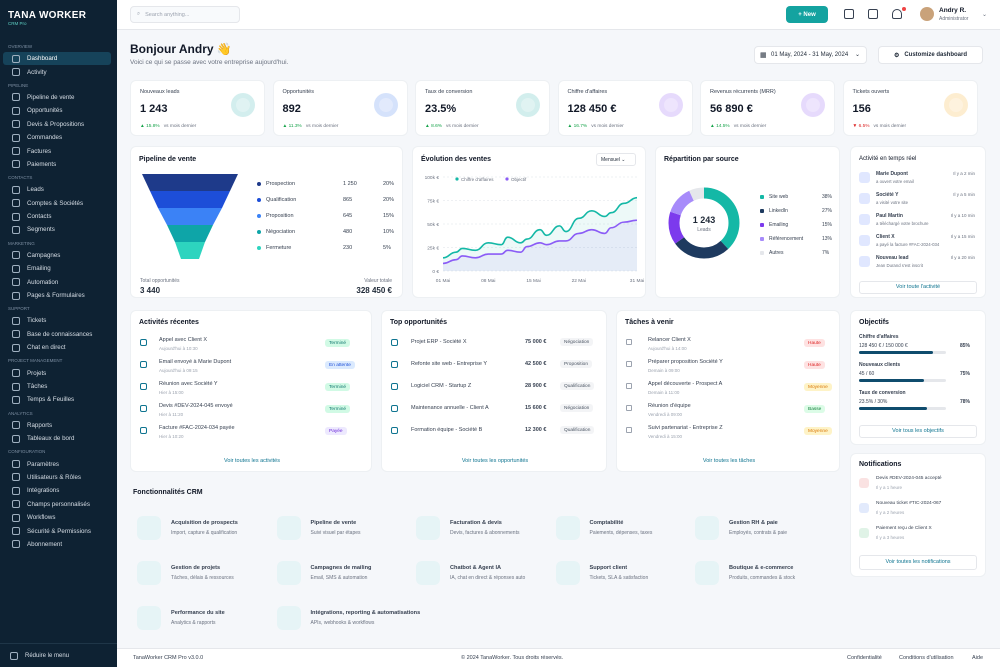  I want to click on task-title: Suivi partenariat - Entreprise Z, so click(685, 428).